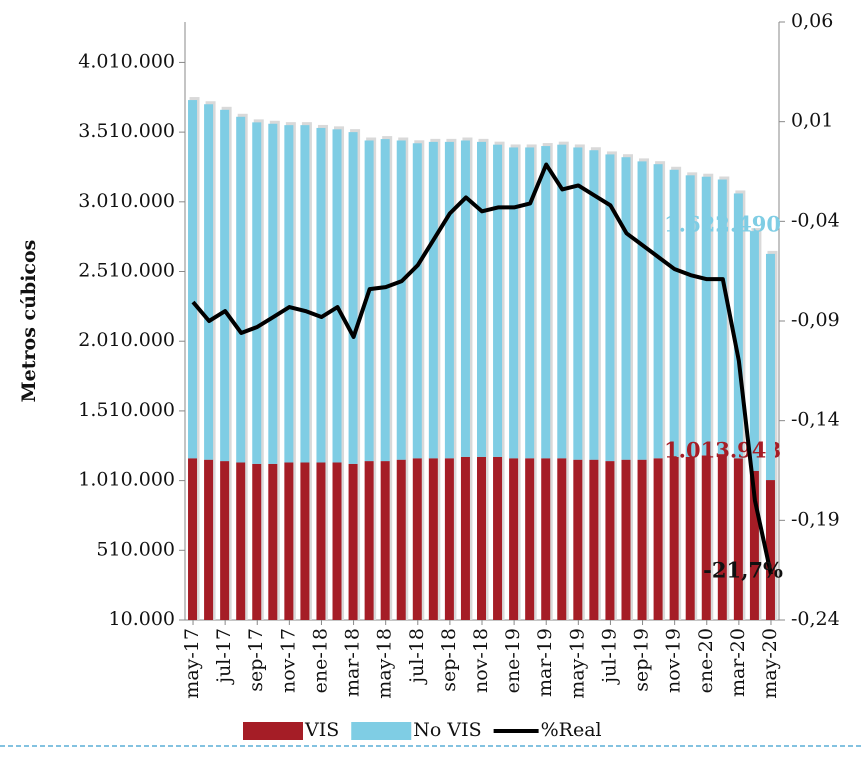 This screenshot has height=759, width=863. What do you see at coordinates (513, 660) in the screenshot?
I see `x-tick-label: ene-19` at bounding box center [513, 660].